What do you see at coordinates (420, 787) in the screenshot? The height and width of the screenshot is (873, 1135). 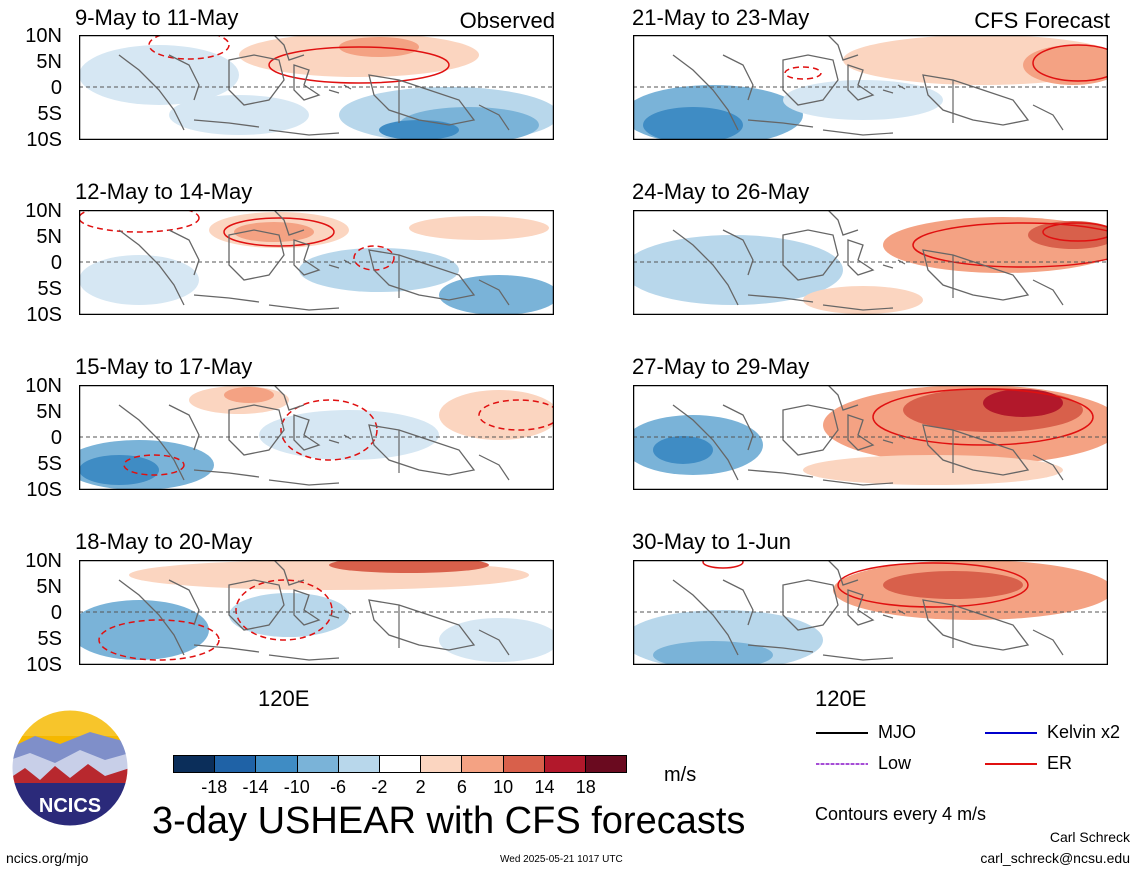 I see `colorbar-tick-label: 2` at bounding box center [420, 787].